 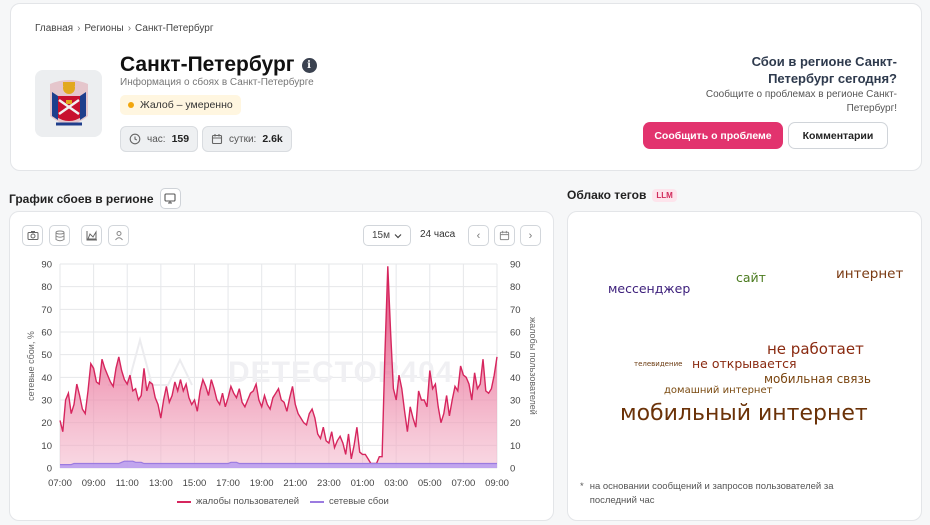 What do you see at coordinates (430, 483) in the screenshot?
I see `x-tick-label: 05:00` at bounding box center [430, 483].